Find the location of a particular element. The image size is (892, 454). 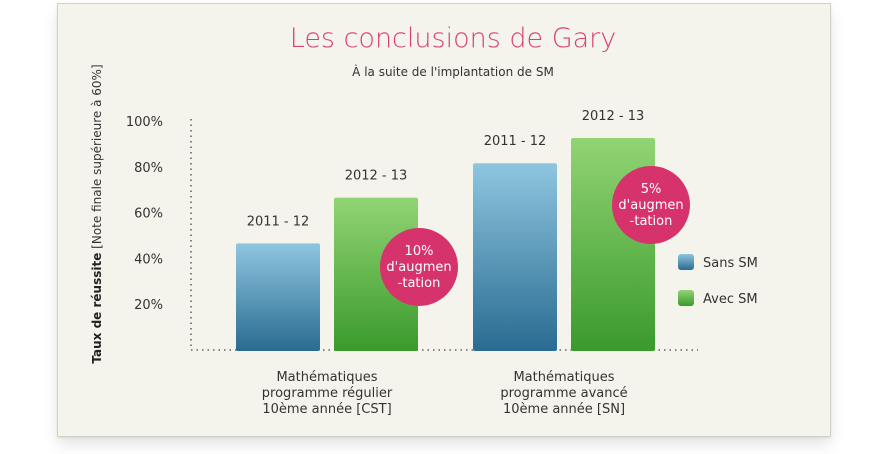

y-tick-label: 40% is located at coordinates (148, 259).